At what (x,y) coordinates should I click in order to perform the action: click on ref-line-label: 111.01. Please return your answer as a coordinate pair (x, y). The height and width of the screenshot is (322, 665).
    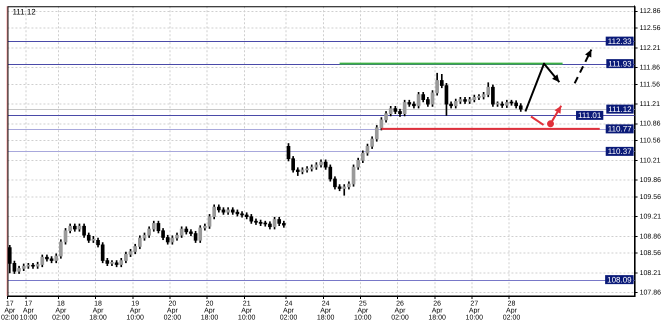
    Looking at the image, I should click on (590, 115).